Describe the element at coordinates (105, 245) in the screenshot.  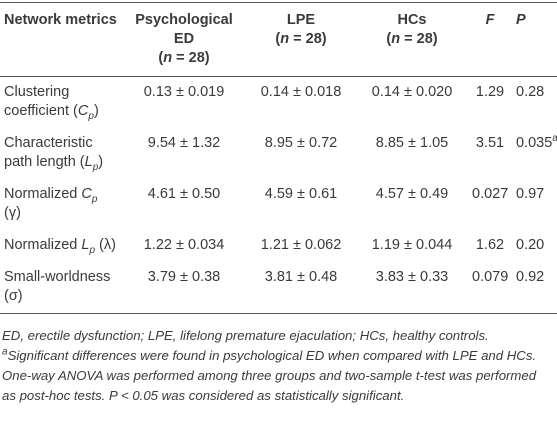
I see `text-segment: (λ)` at that location.